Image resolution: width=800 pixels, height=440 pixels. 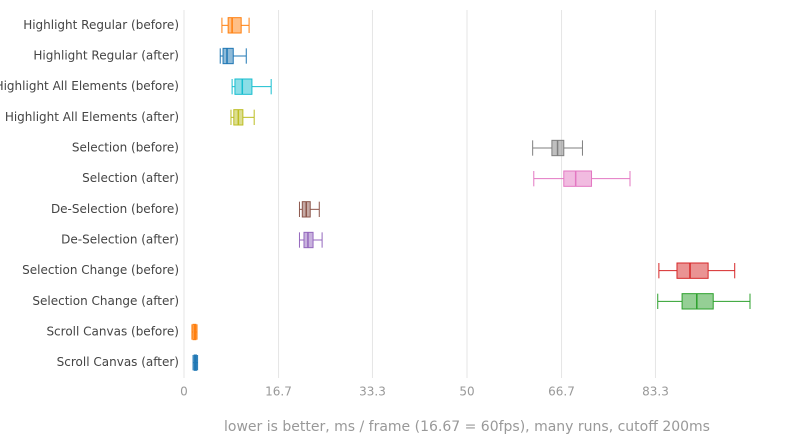 I want to click on y-tick-label: Scroll Canvas (before), so click(x=112, y=332).